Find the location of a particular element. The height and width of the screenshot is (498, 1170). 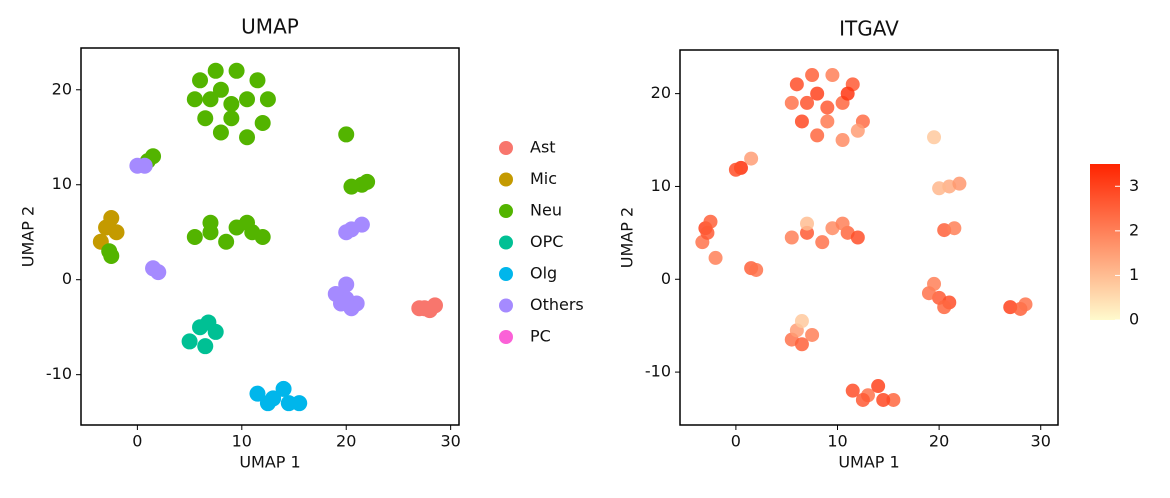

legend-label: Mic is located at coordinates (543, 178).